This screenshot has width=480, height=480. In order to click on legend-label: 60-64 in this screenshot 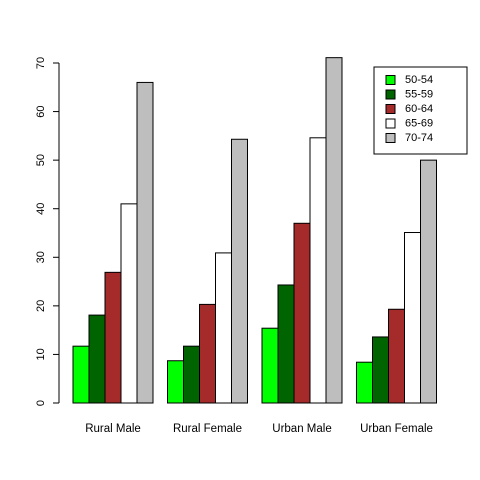, I will do `click(419, 109)`.